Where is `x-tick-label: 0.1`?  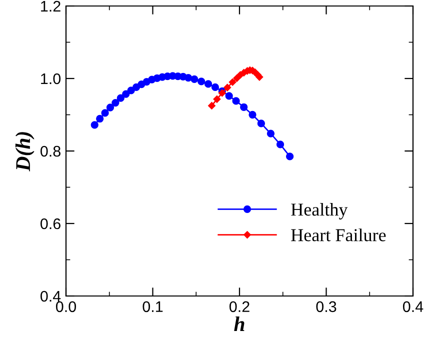 x-tick-label: 0.1 is located at coordinates (152, 306).